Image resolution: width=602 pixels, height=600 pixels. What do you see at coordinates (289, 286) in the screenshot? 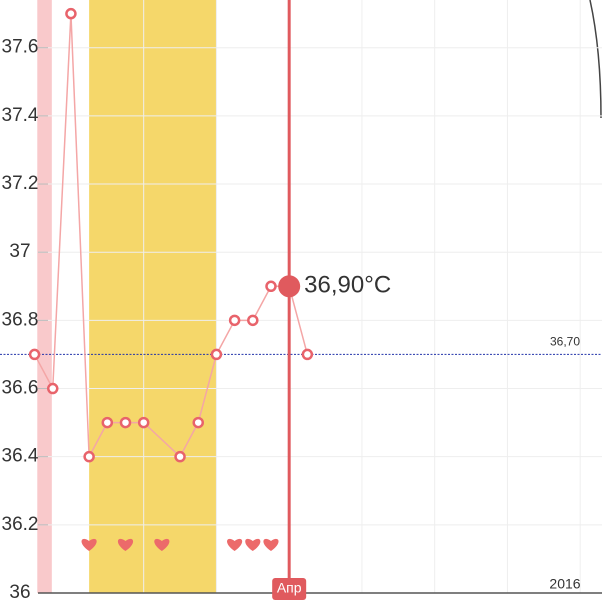
I see `selected-point` at bounding box center [289, 286].